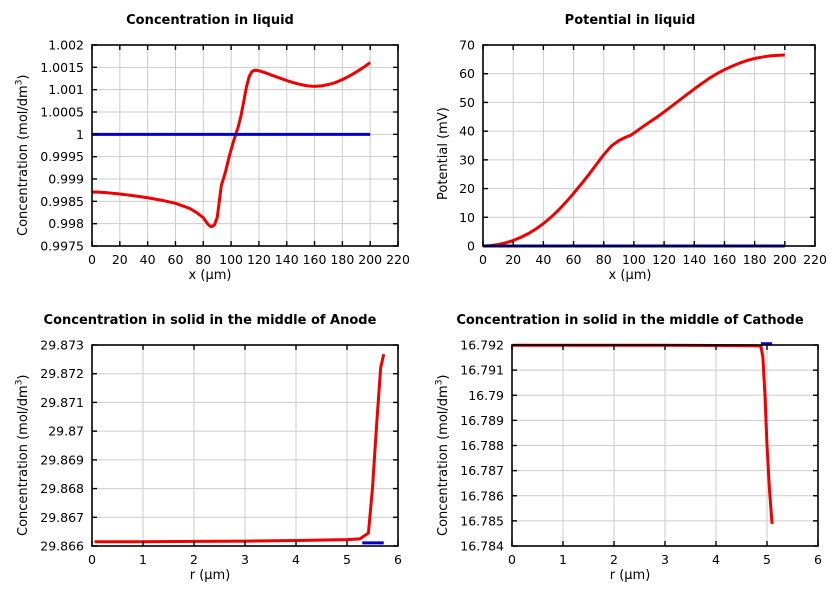  Describe the element at coordinates (66, 89) in the screenshot. I see `y-tick-label: 1.001` at that location.